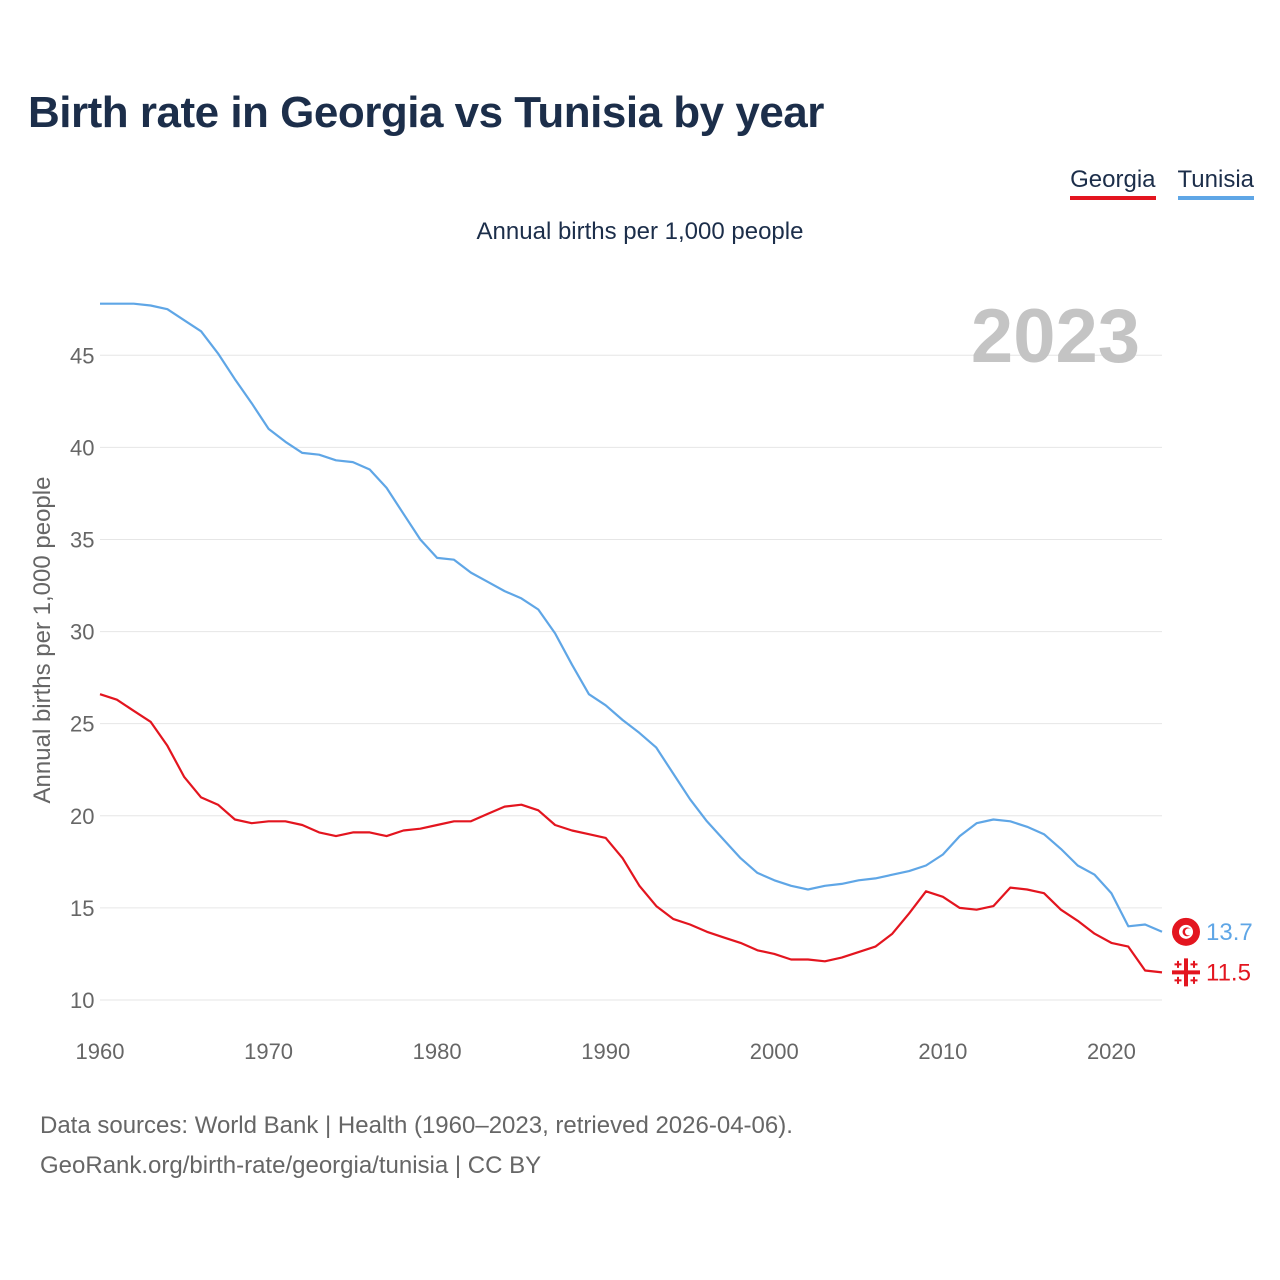 The width and height of the screenshot is (1280, 1280). Describe the element at coordinates (82, 447) in the screenshot. I see `y-tick-label-40: 40` at that location.